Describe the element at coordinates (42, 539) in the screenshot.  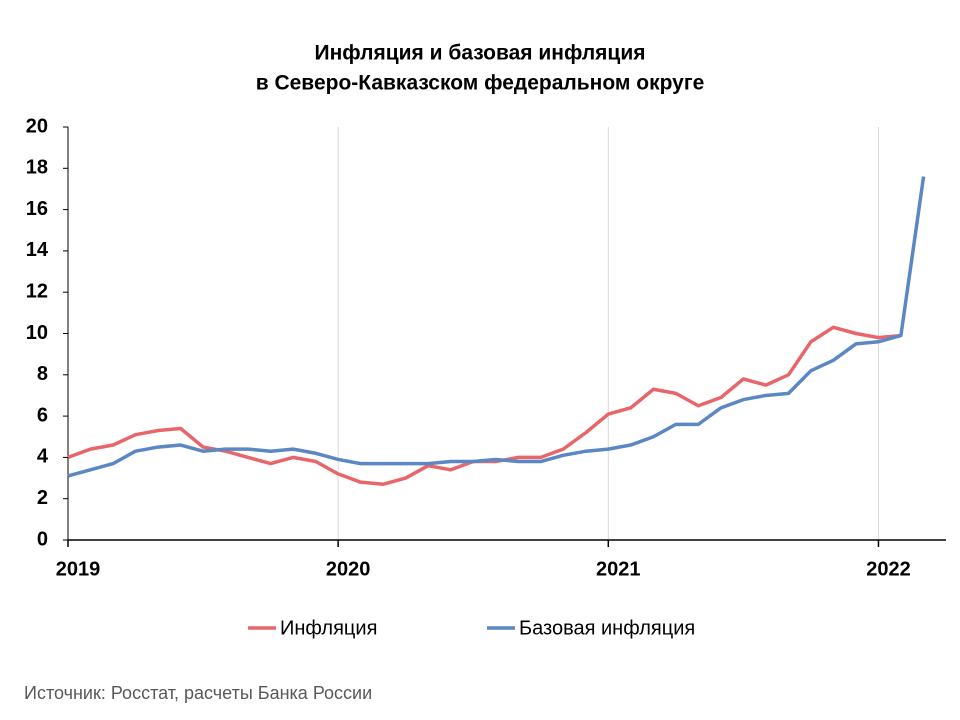
I see `y-tick-label: 0` at that location.